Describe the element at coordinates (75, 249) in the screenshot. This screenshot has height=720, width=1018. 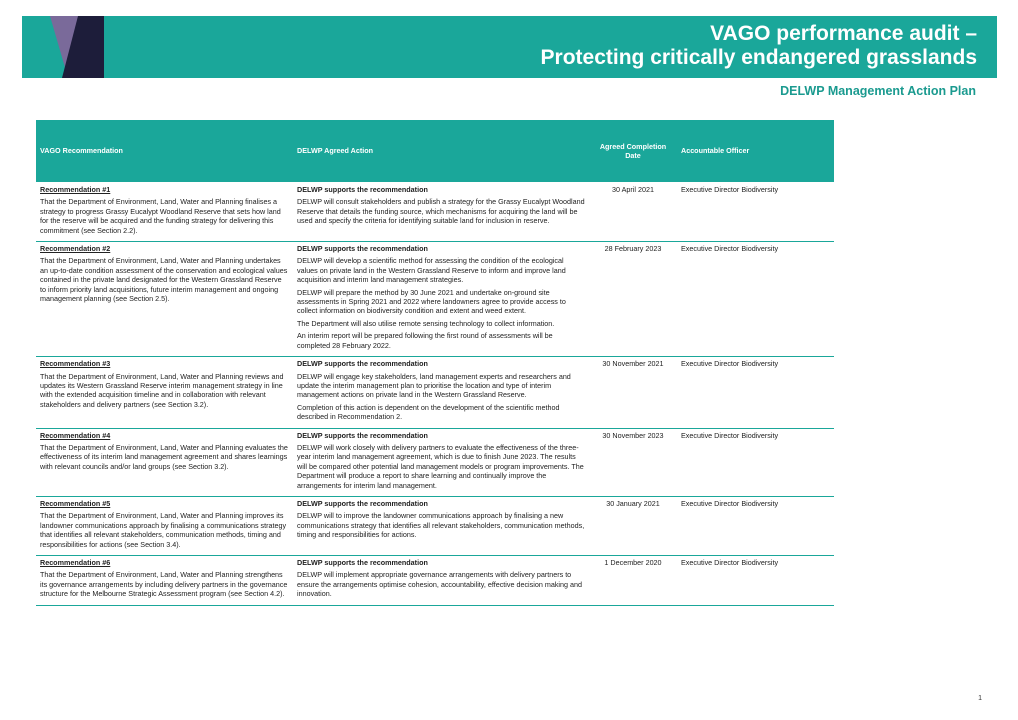
I see `recommendation-title: Recommendation #2` at that location.